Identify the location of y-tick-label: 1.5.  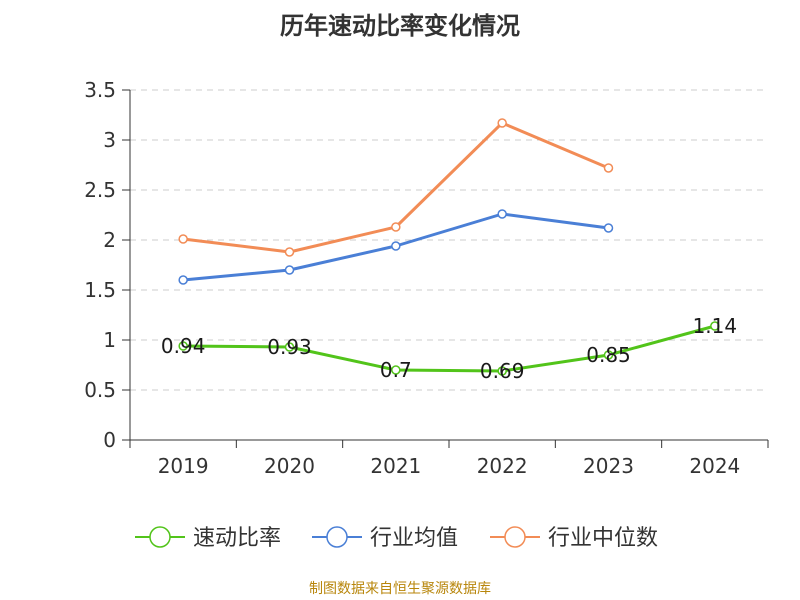
(100, 290).